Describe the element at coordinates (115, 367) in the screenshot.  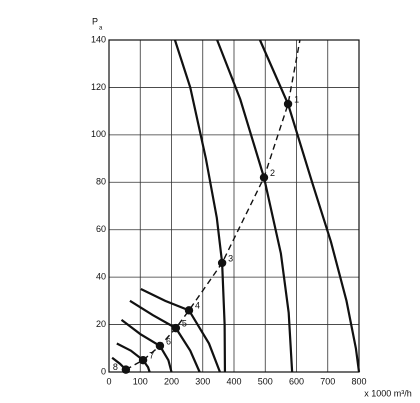
I see `point-label: 8` at that location.